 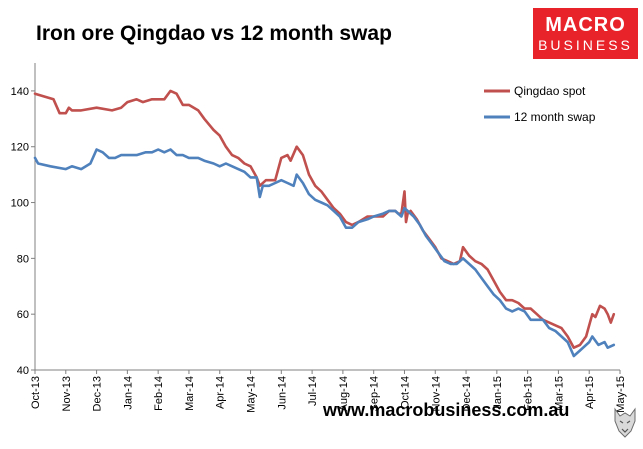 What do you see at coordinates (23, 315) in the screenshot?
I see `y-tick-label: 60` at bounding box center [23, 315].